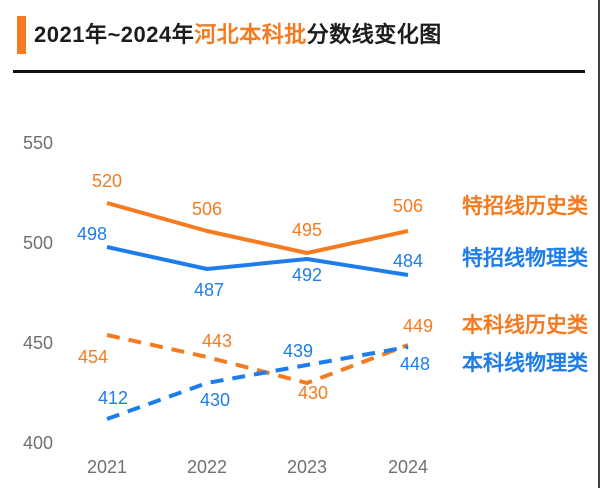  Describe the element at coordinates (415, 364) in the screenshot. I see `data-label: 448` at that location.